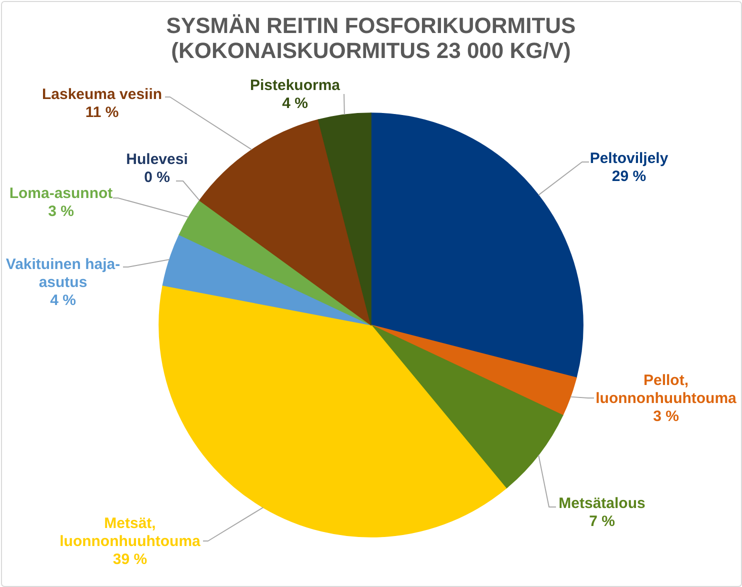 Image resolution: width=742 pixels, height=587 pixels. Describe the element at coordinates (63, 273) in the screenshot. I see `slice-label: Vakituinen haja-asutus` at that location.